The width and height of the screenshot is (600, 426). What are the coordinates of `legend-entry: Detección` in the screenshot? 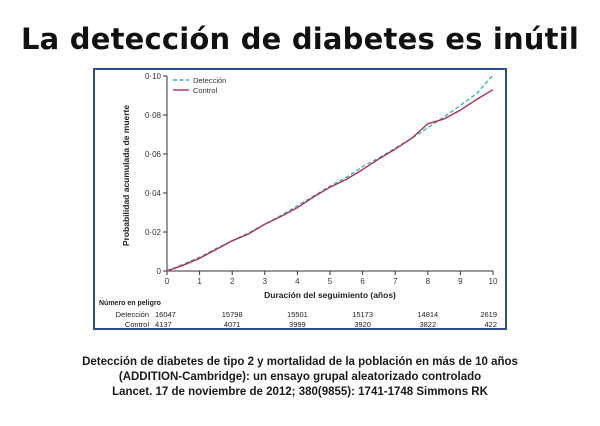 It's located at (209, 80).